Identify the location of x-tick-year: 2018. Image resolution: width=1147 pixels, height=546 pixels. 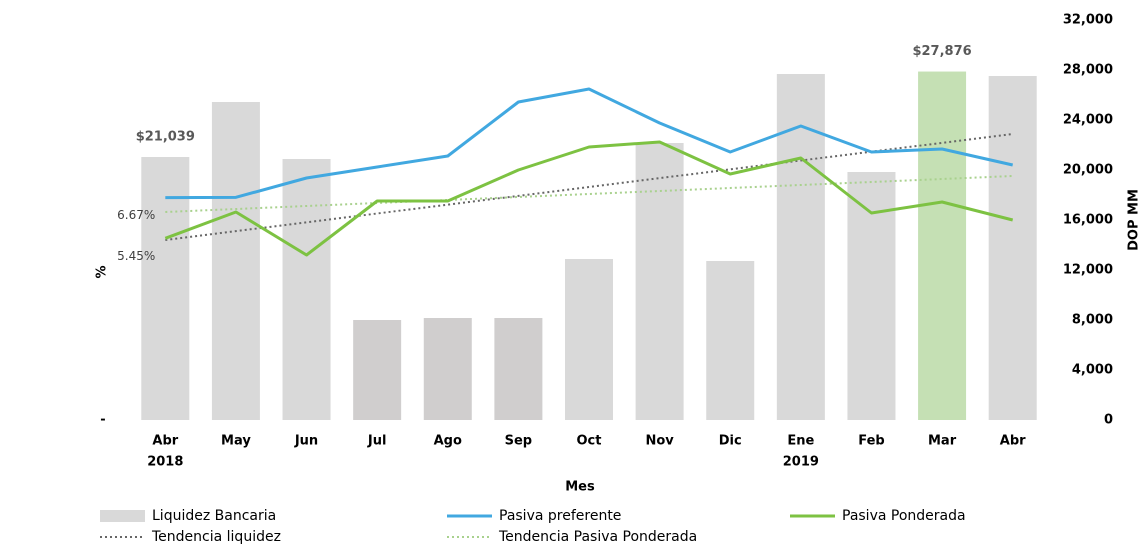
(165, 462).